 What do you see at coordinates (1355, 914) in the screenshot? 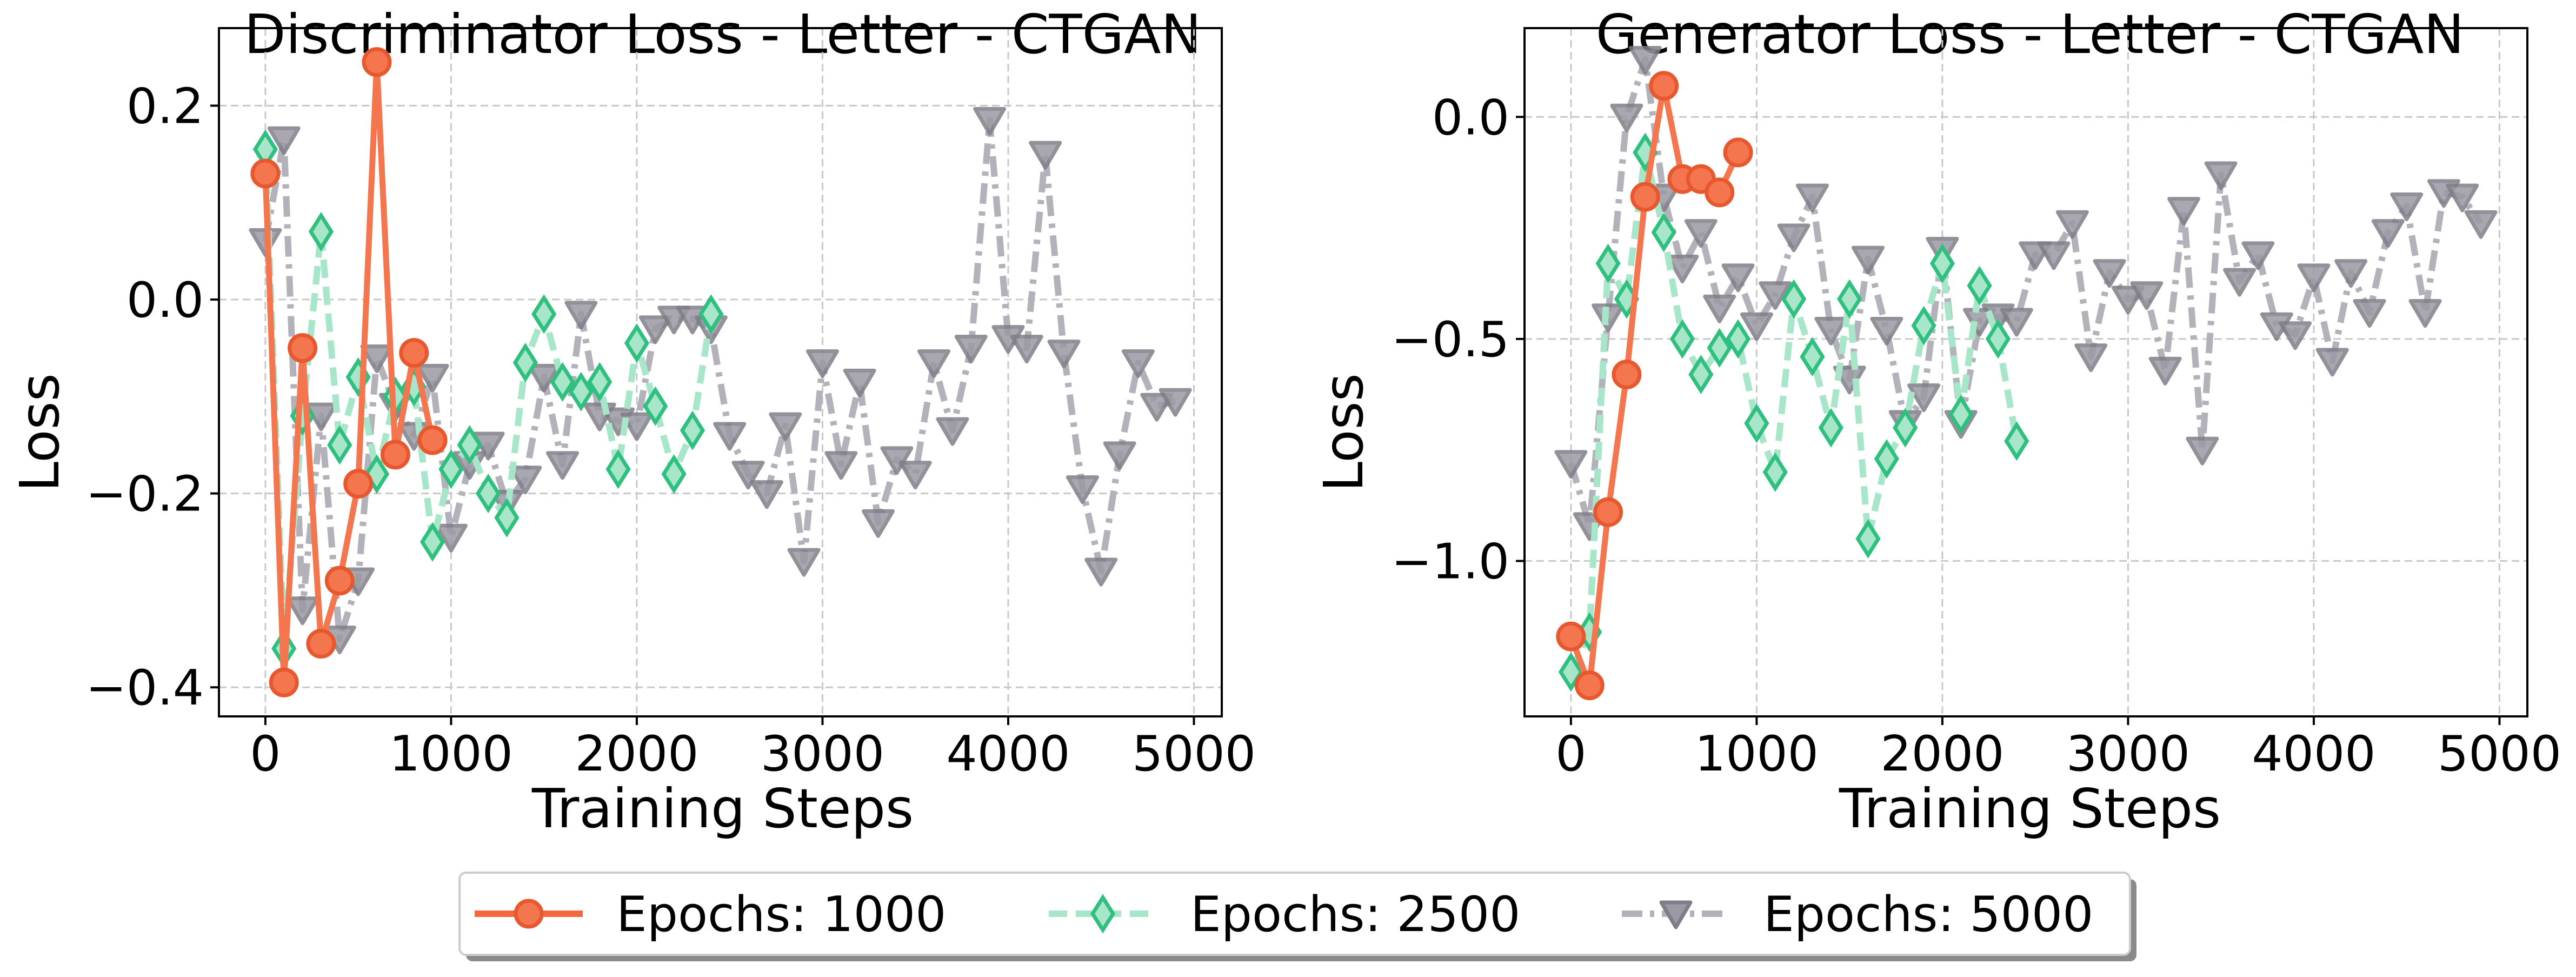
I see `legend-label: Epochs: 2500` at bounding box center [1355, 914].